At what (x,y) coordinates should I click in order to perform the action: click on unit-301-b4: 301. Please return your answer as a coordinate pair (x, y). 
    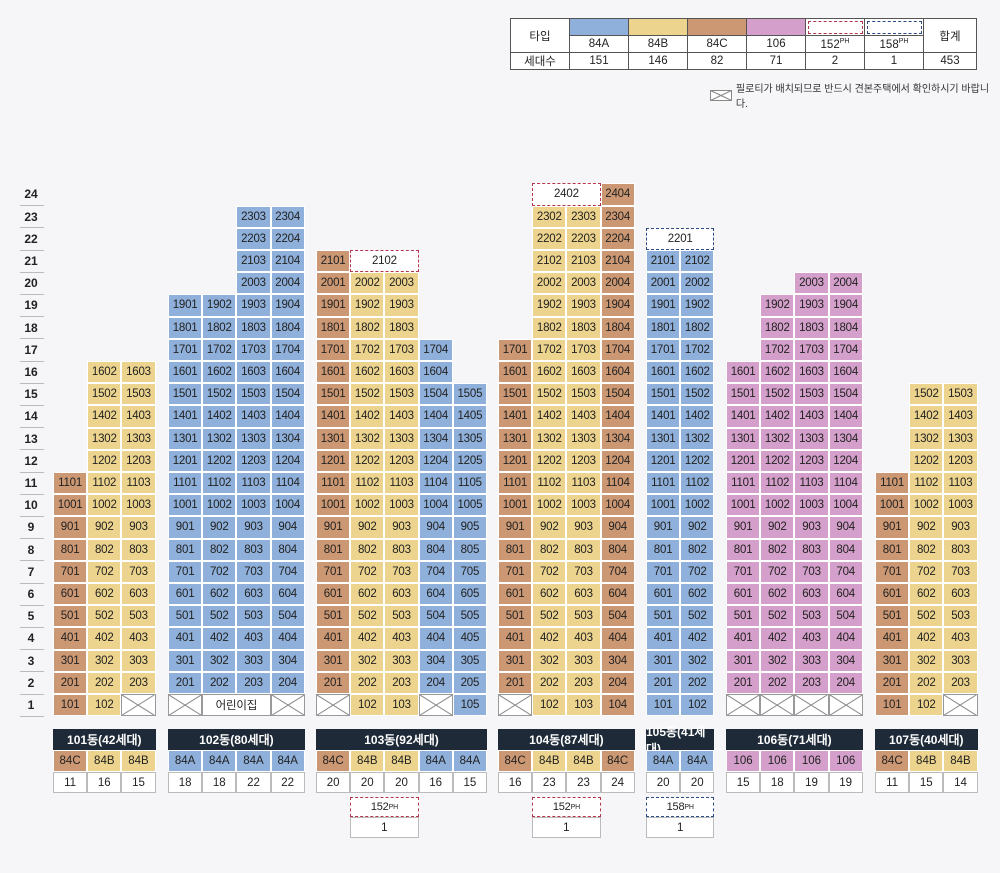
    Looking at the image, I should click on (515, 660).